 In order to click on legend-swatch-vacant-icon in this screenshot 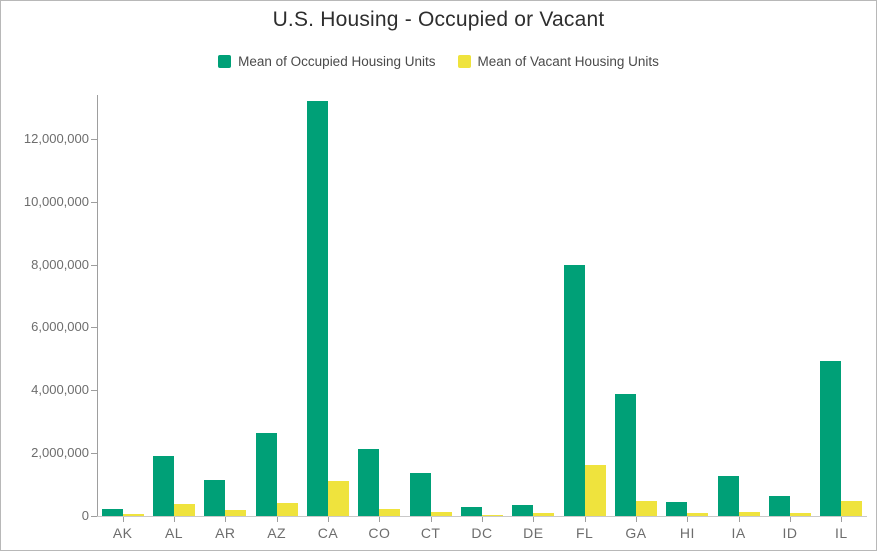, I will do `click(464, 61)`.